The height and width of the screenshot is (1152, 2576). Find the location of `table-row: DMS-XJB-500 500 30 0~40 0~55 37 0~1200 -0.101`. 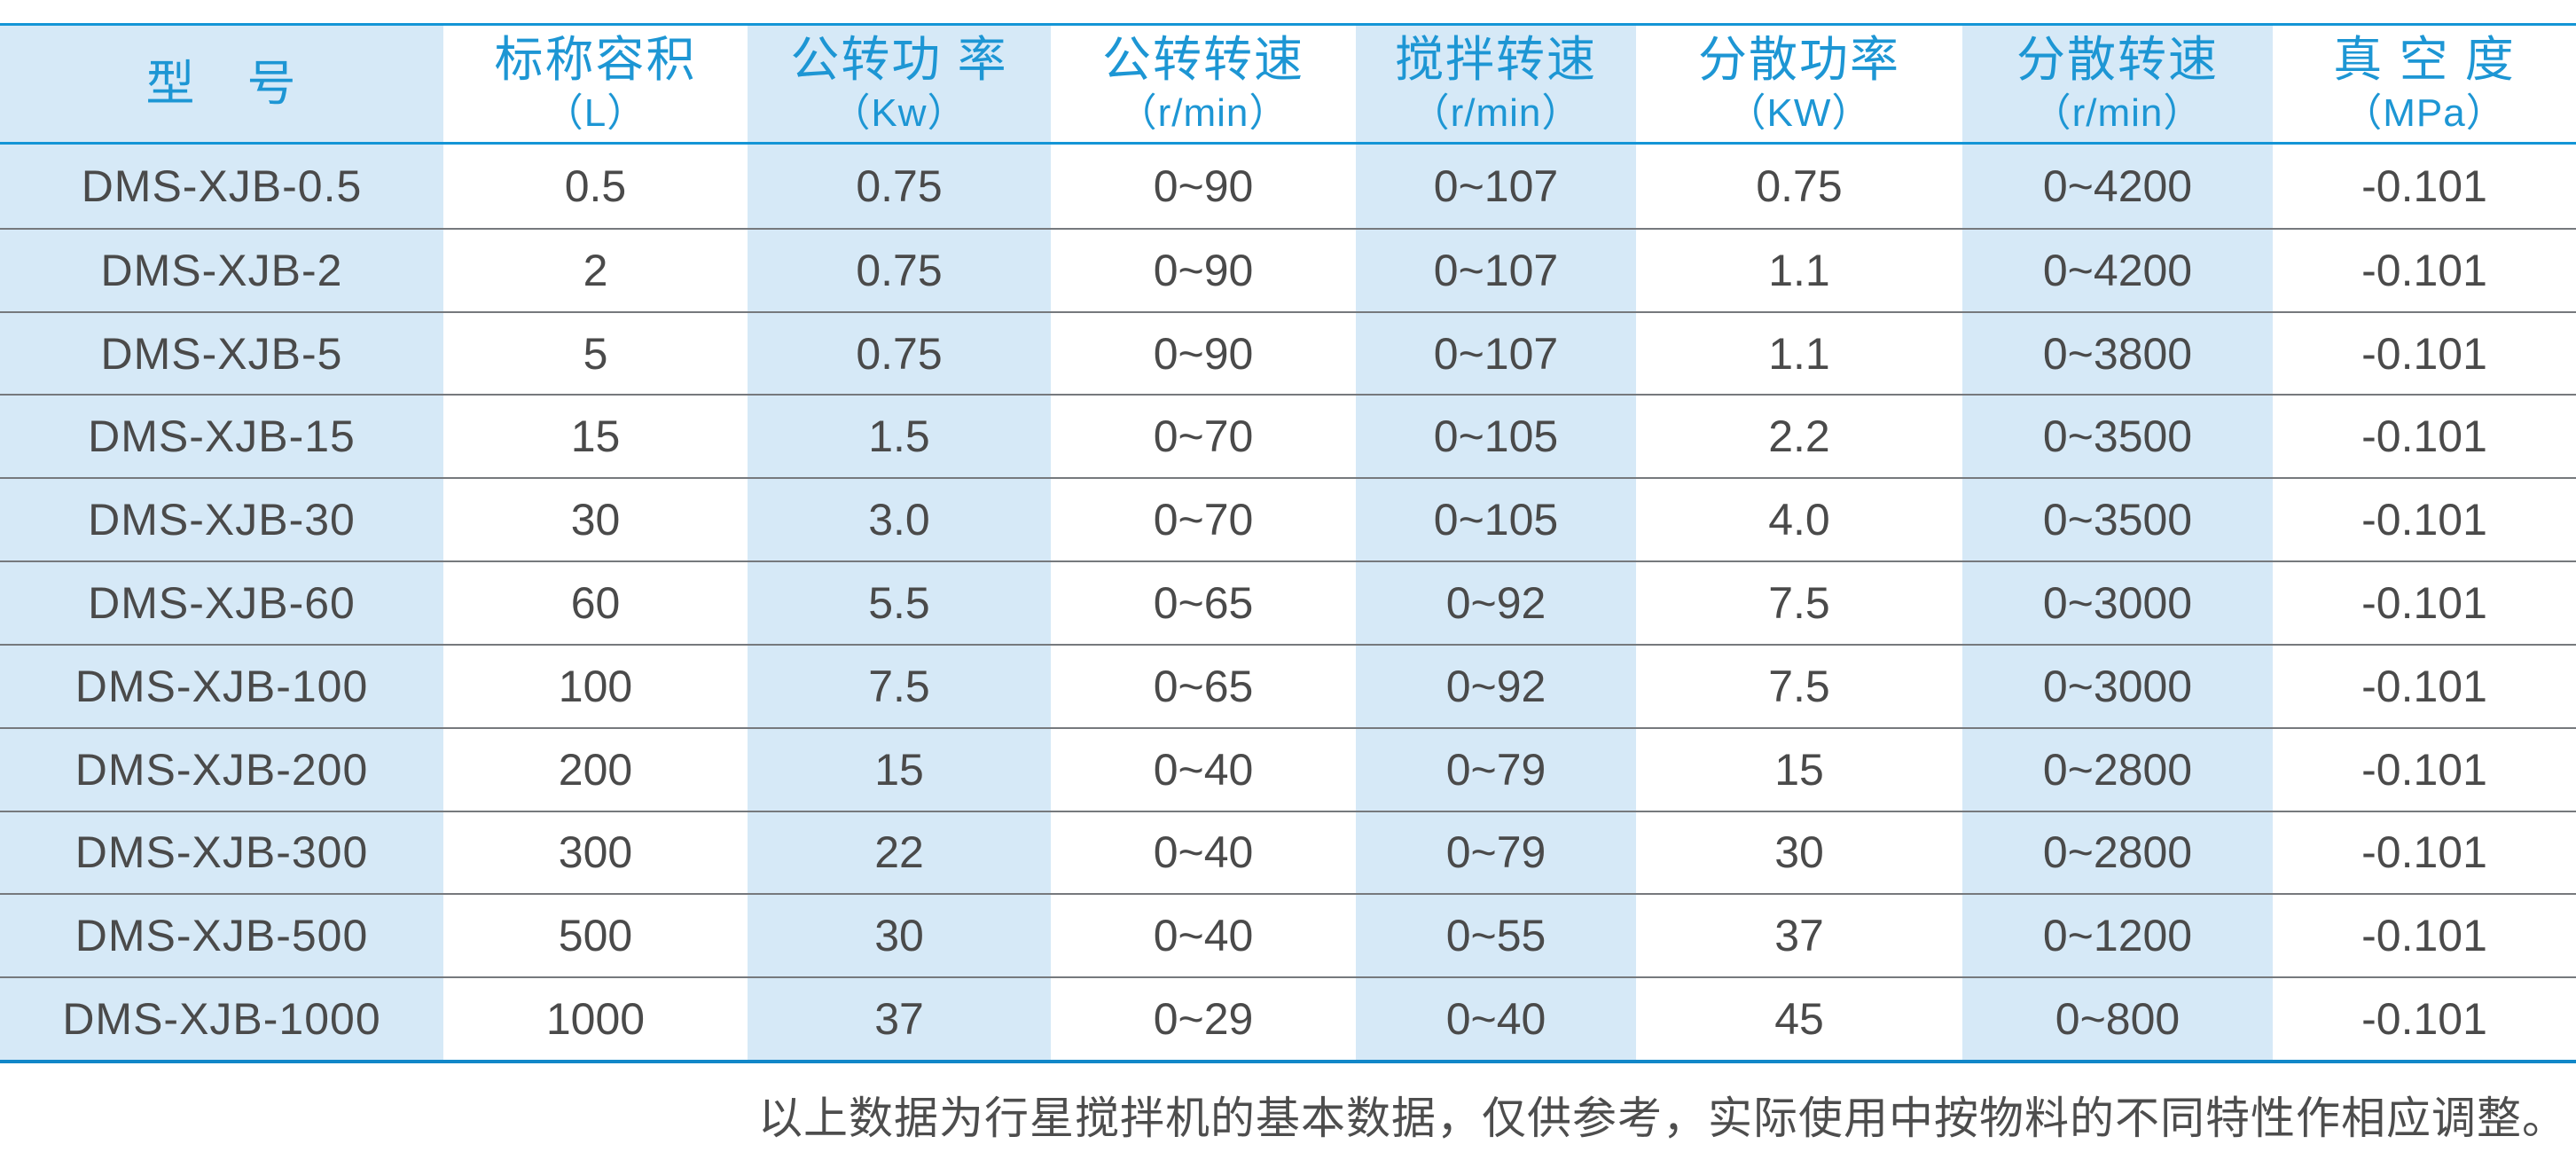

table-row: DMS-XJB-500 500 30 0~40 0~55 37 0~1200 -0.101 is located at coordinates (1288, 935).